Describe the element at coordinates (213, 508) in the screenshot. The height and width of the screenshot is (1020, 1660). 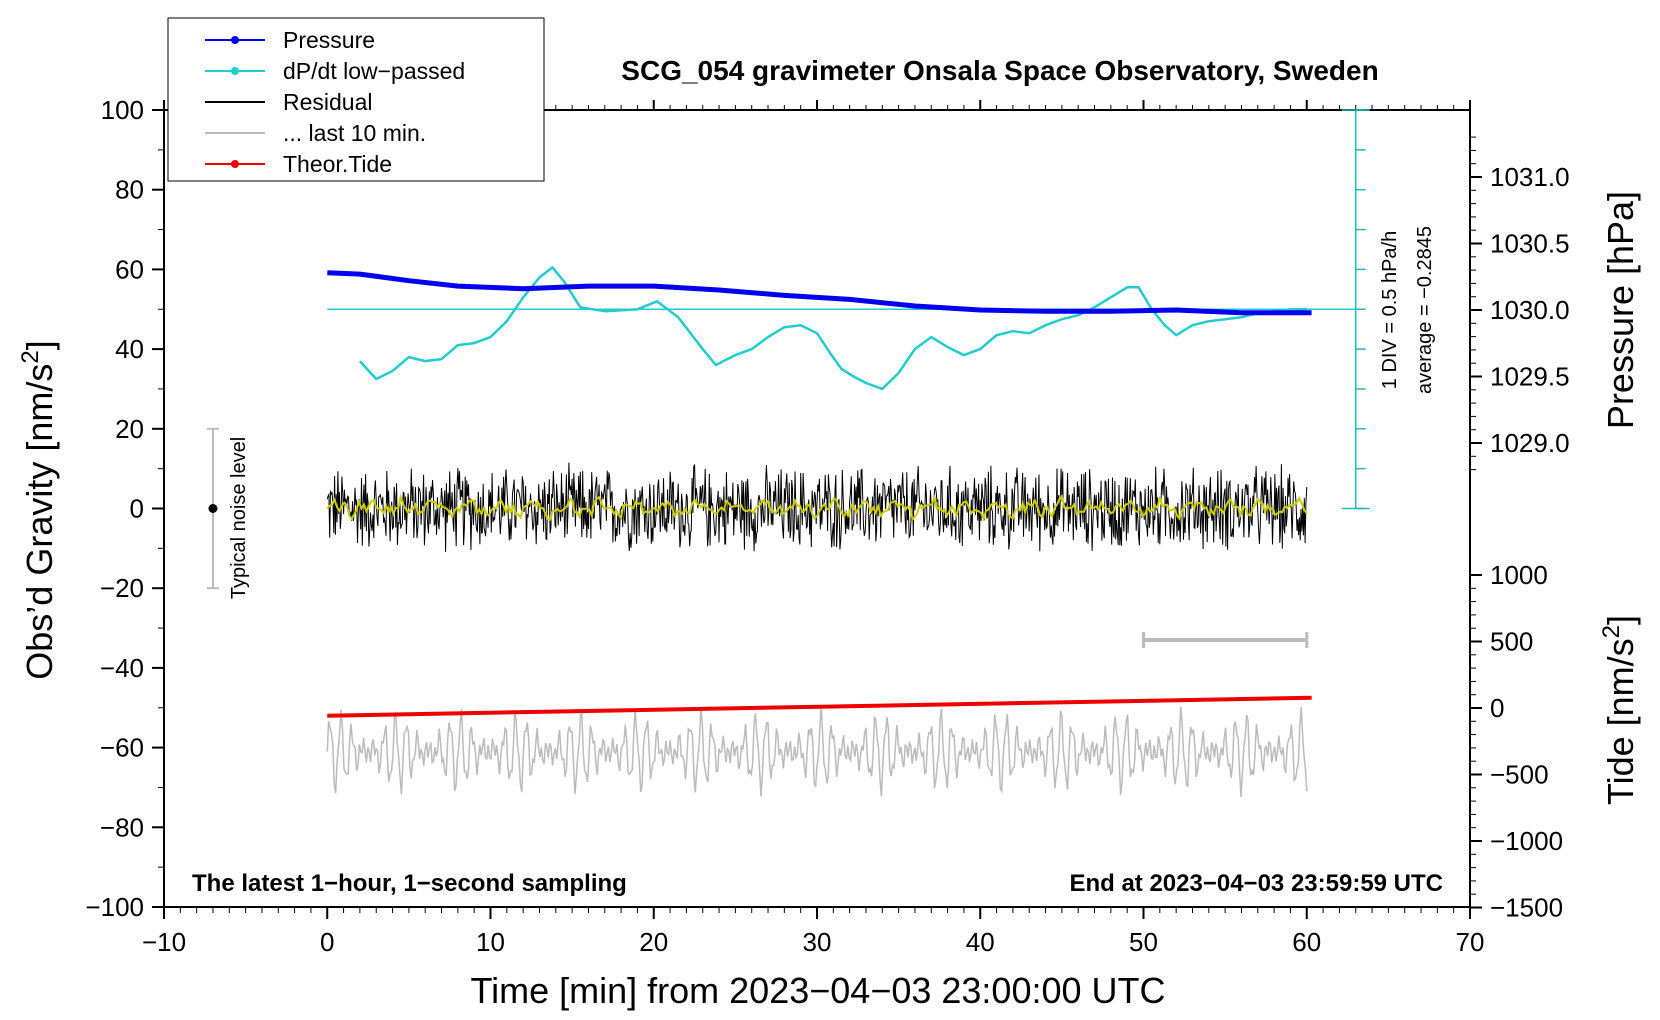
I see `noise-bar-center-dot` at that location.